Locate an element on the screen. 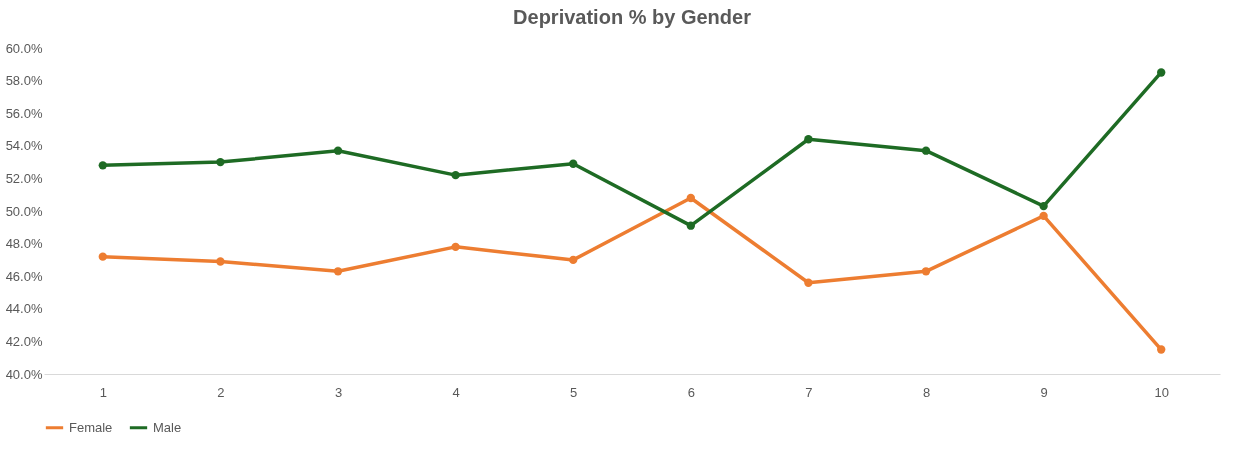 The height and width of the screenshot is (456, 1248). x-tick-label: 10 is located at coordinates (1161, 392).